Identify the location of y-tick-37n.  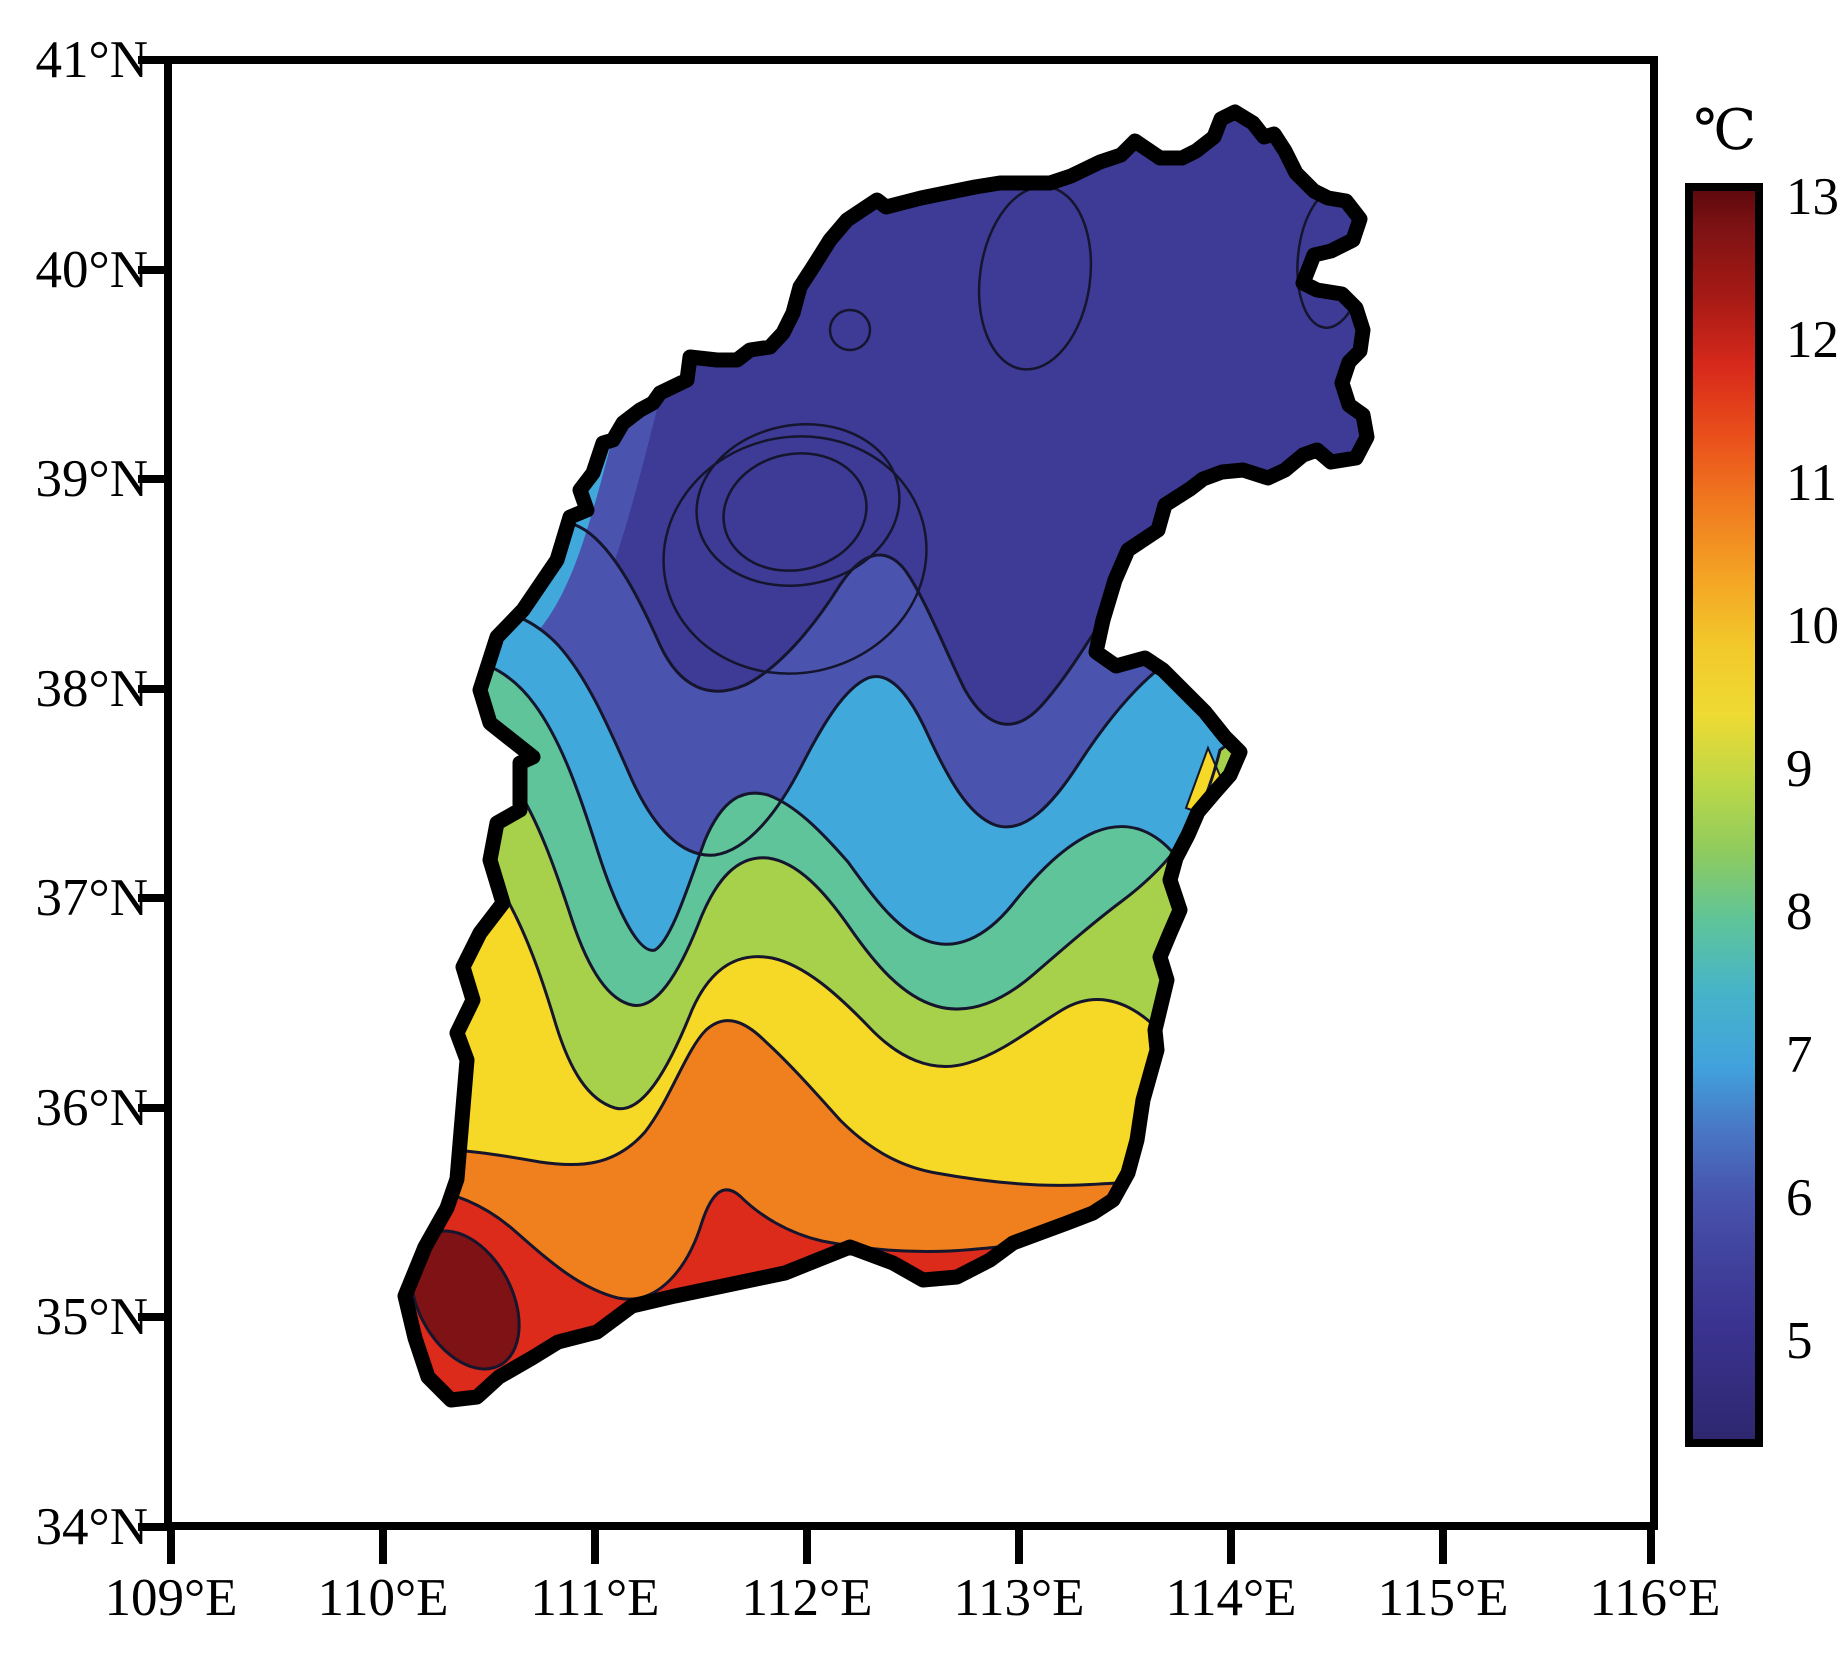
(153, 898).